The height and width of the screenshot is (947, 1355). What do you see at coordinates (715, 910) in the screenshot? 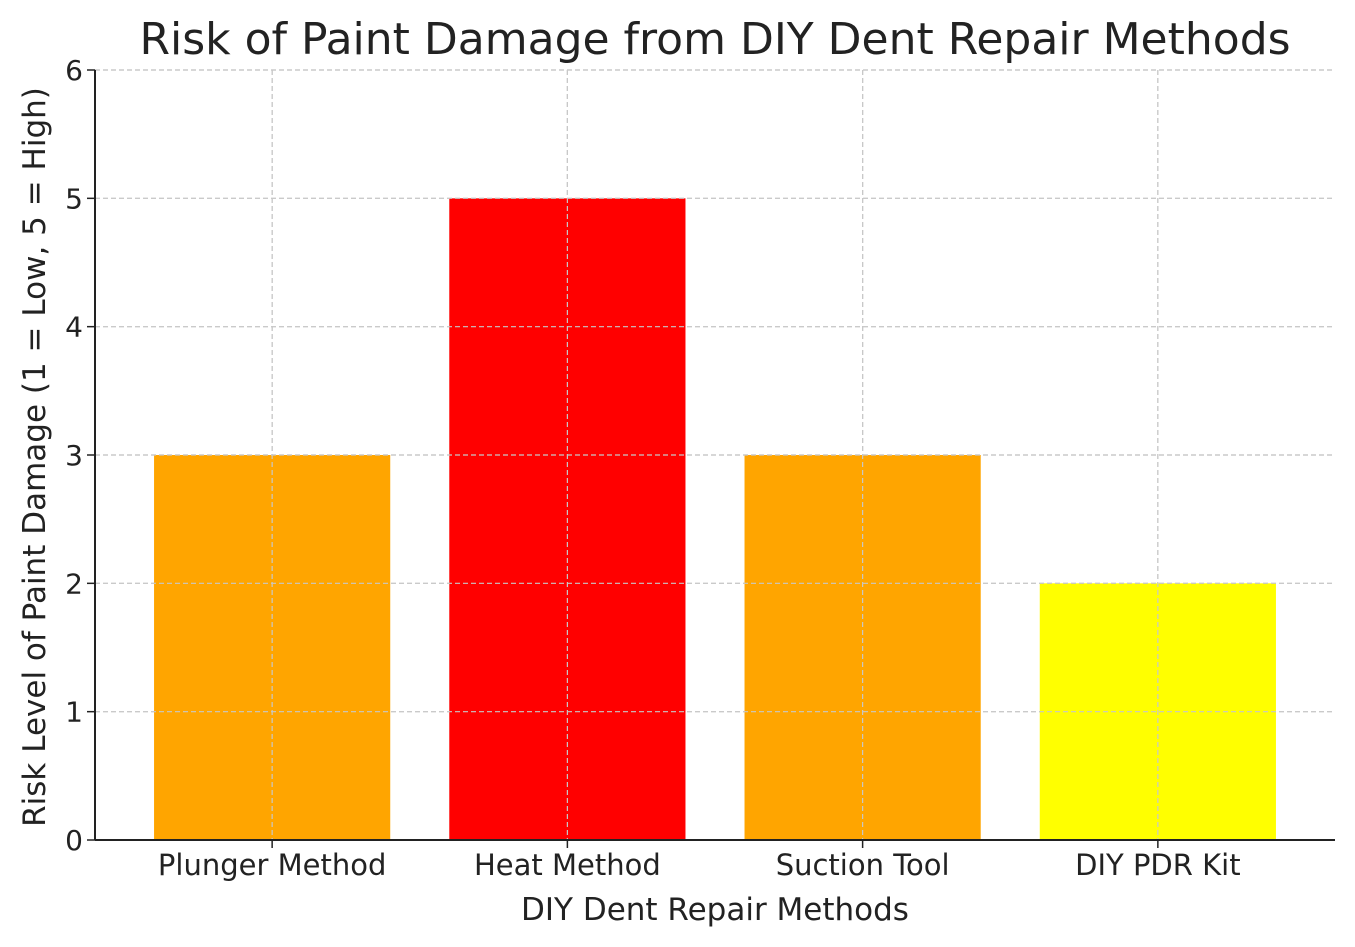
I see `x-axis-label: DIY Dent Repair Methods` at bounding box center [715, 910].